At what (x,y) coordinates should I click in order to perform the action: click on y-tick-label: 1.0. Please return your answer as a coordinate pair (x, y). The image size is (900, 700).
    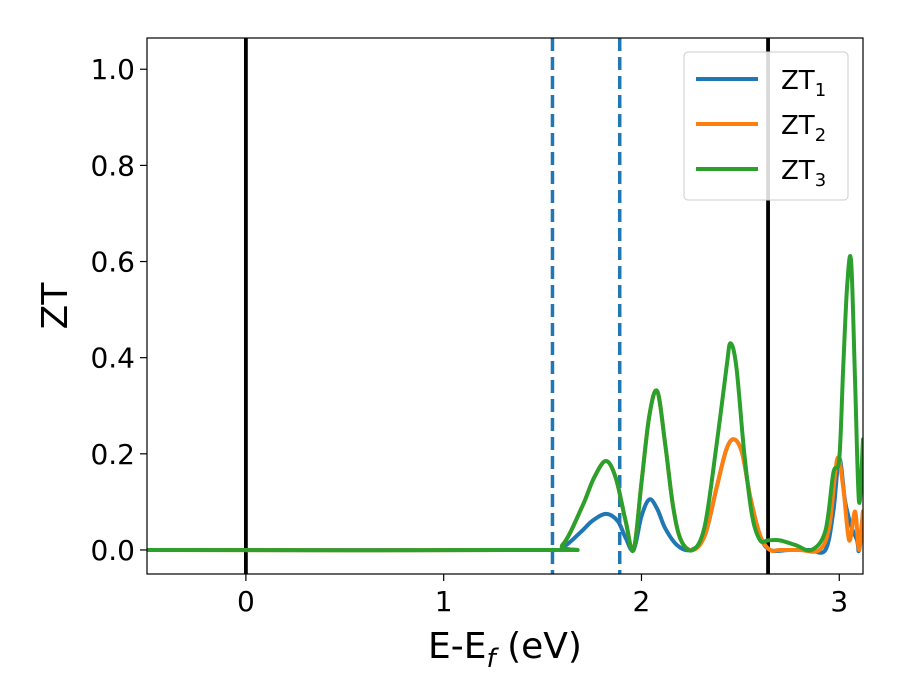
    Looking at the image, I should click on (112, 69).